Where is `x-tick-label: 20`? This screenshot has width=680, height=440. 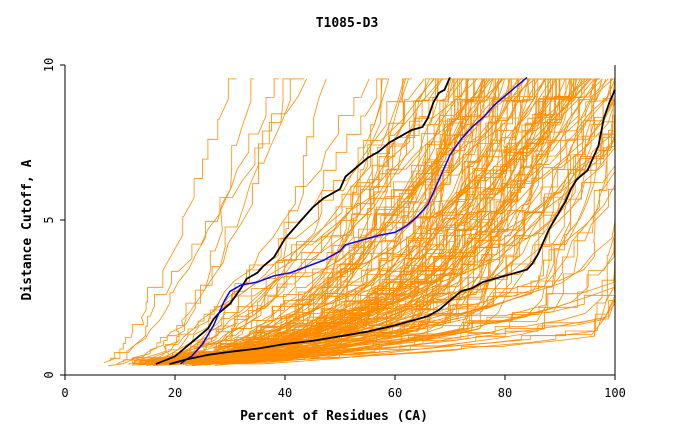 x-tick-label: 20 is located at coordinates (175, 393).